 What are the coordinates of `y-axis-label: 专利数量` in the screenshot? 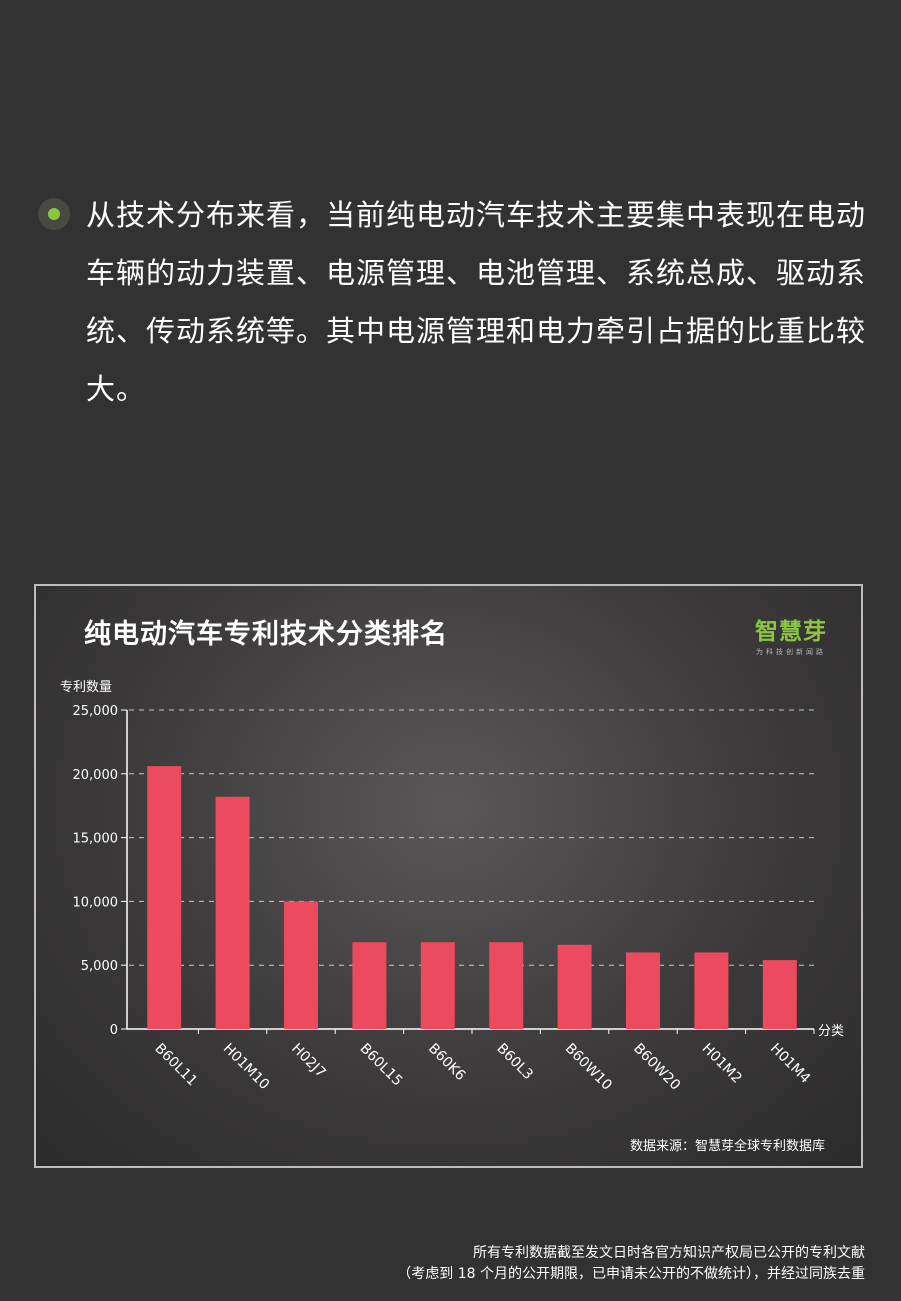 It's located at (86, 687).